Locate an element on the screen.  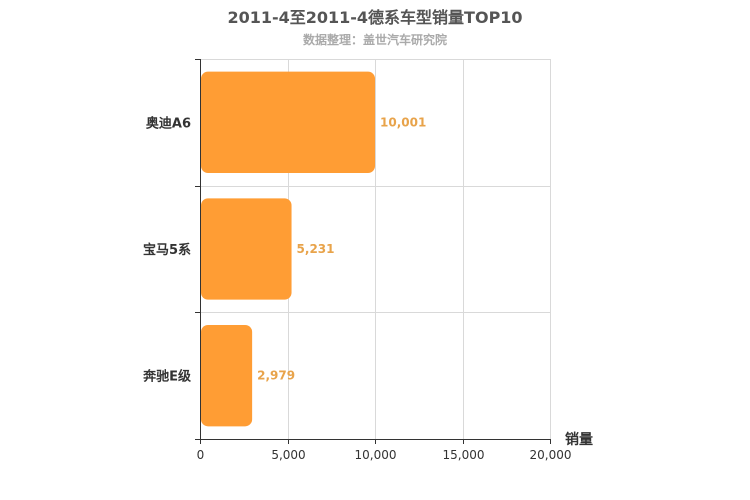
x-tick-label: 15,000 is located at coordinates (464, 455).